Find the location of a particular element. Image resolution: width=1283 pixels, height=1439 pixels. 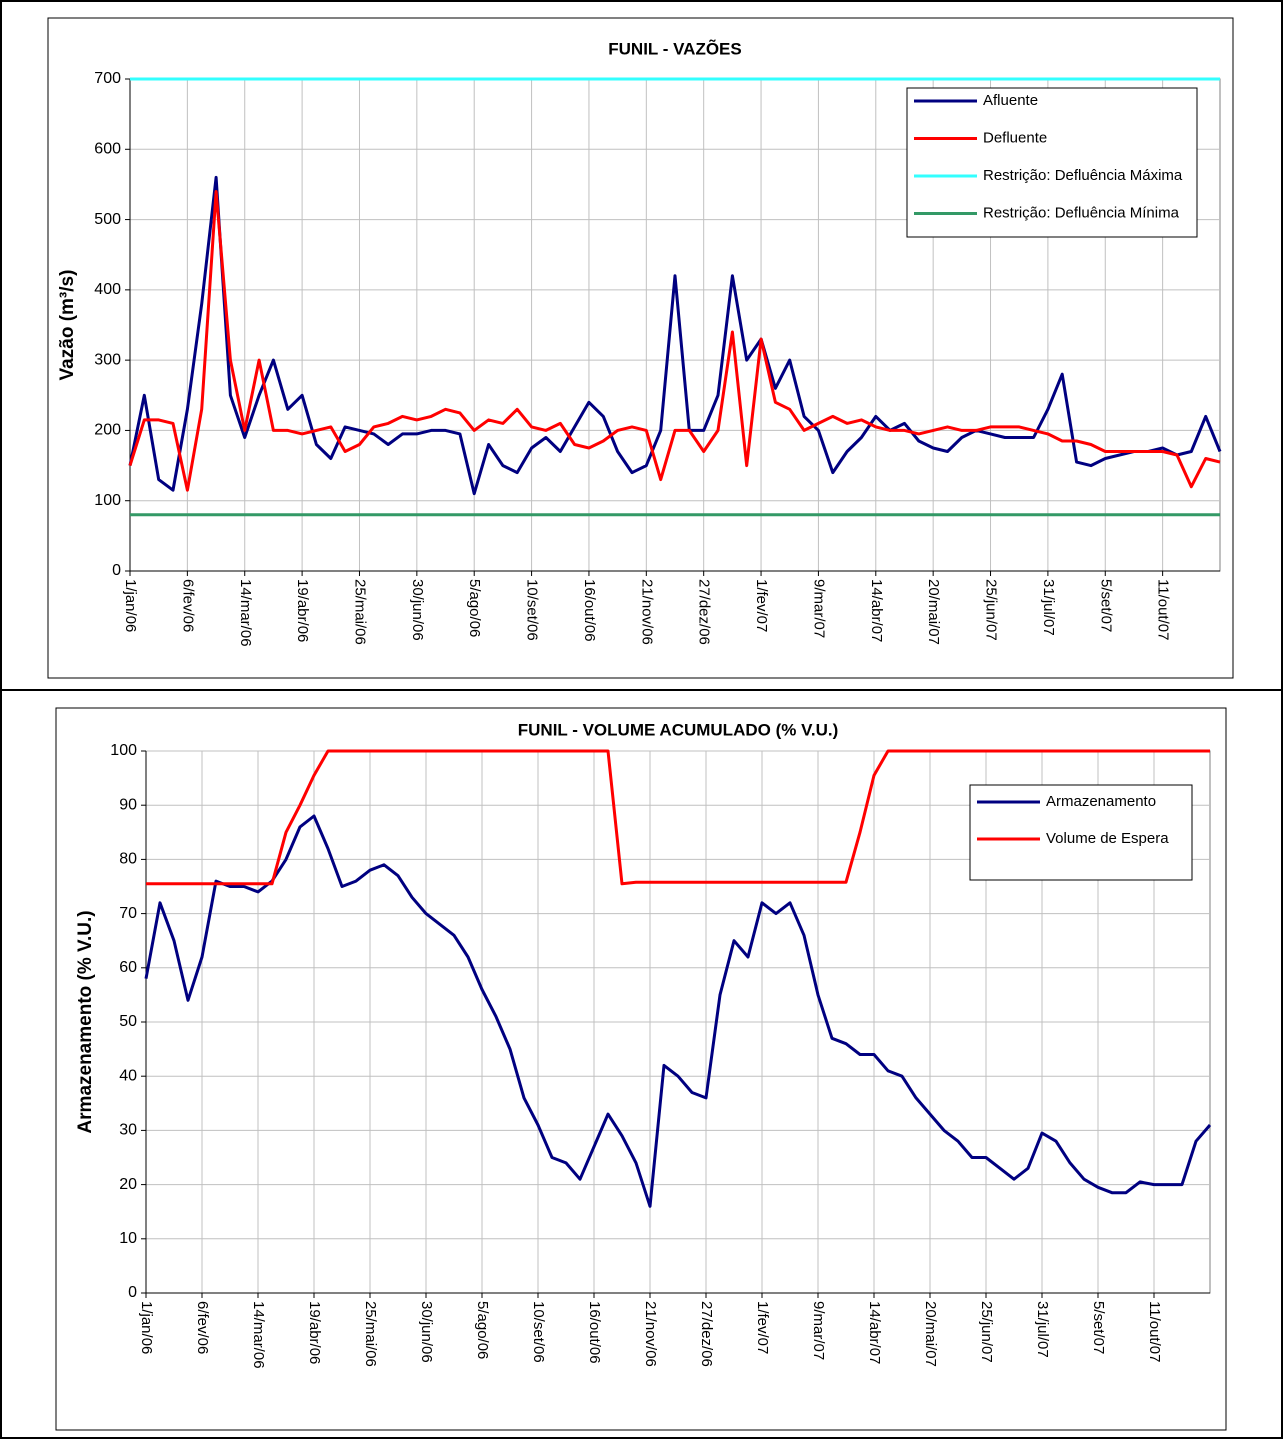

chart-title: FUNIL - VOLUME ACUMULADO (% V.U.) is located at coordinates (678, 729).